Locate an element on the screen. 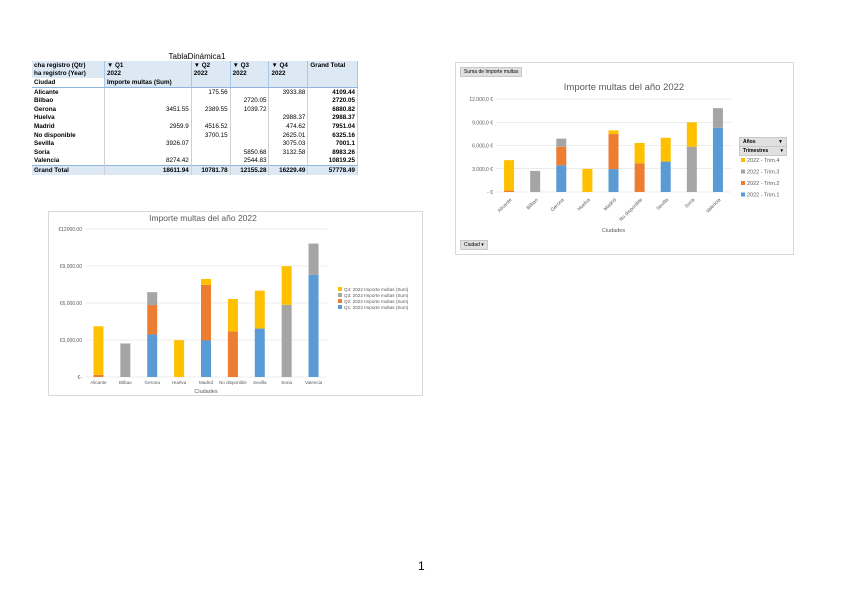 The width and height of the screenshot is (848, 599). legend-label: Q1: 2022 Importe multas (Sum) is located at coordinates (376, 307).